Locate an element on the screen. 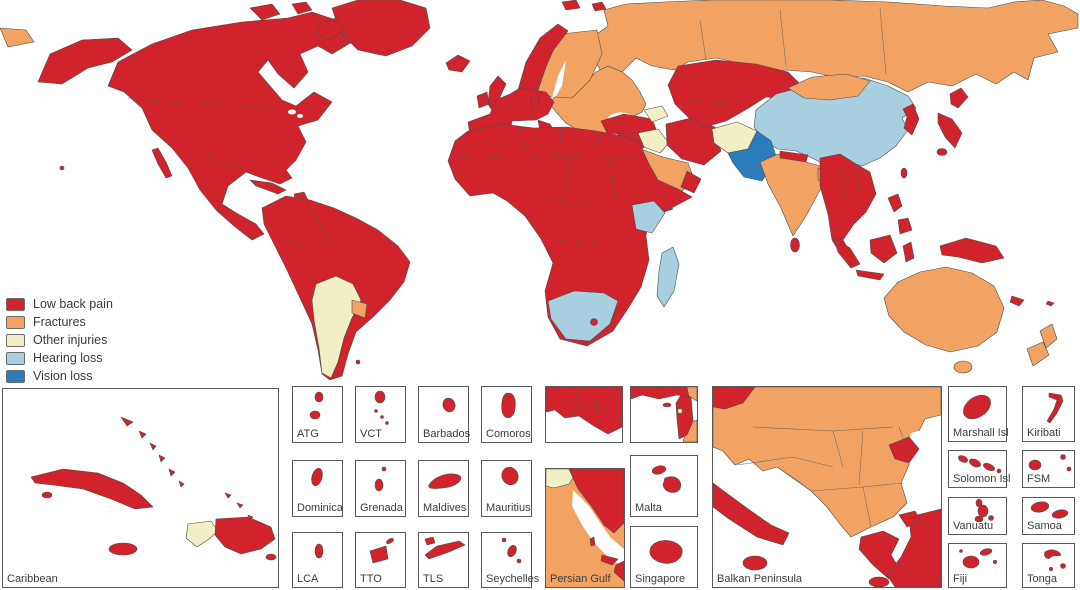 The width and height of the screenshot is (1080, 590). inset-west-africa: West Africa is located at coordinates (584, 414).